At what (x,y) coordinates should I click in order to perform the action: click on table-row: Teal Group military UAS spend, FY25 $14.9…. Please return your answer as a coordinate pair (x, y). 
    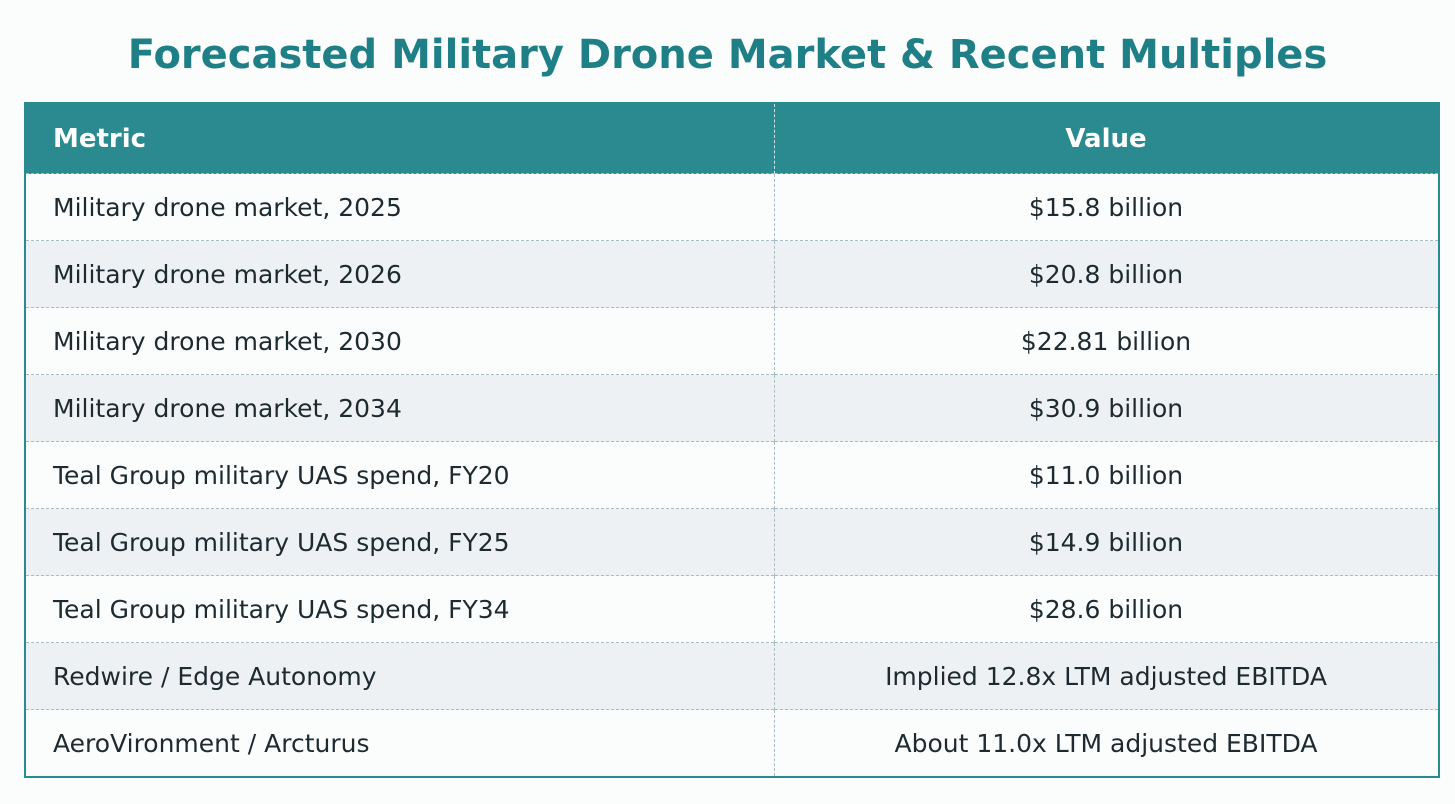
    Looking at the image, I should click on (732, 542).